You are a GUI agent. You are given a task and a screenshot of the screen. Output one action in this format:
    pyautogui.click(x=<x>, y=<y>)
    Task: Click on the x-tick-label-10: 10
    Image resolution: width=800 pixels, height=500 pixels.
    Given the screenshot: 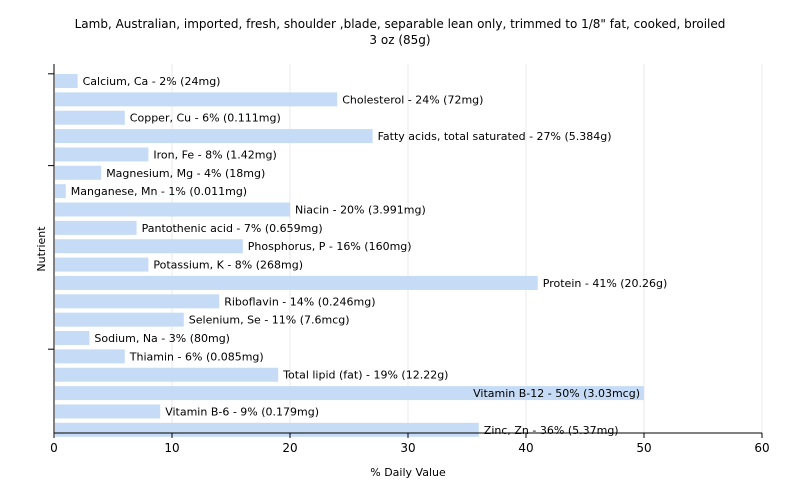 What is the action you would take?
    pyautogui.click(x=171, y=448)
    